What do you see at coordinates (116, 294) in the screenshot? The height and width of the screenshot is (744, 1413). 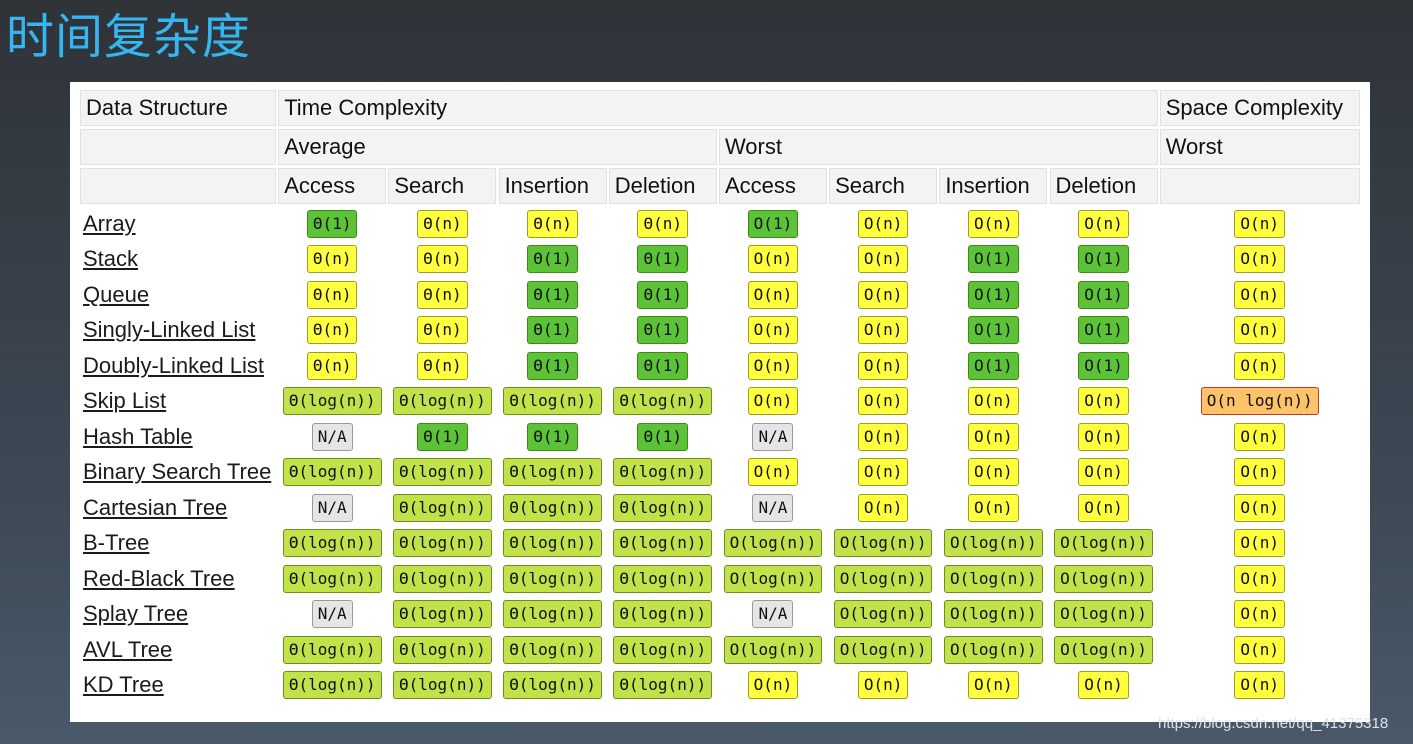 I see `row-link-queue: Queue` at bounding box center [116, 294].